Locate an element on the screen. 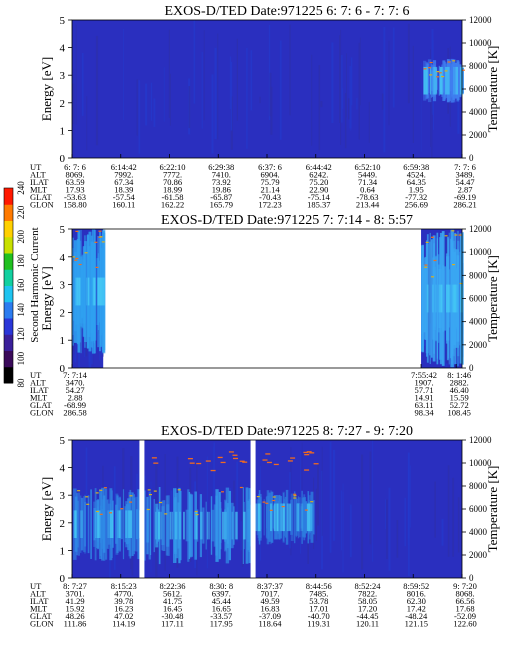 The height and width of the screenshot is (649, 505). table-cell: 2.88 is located at coordinates (75, 398).